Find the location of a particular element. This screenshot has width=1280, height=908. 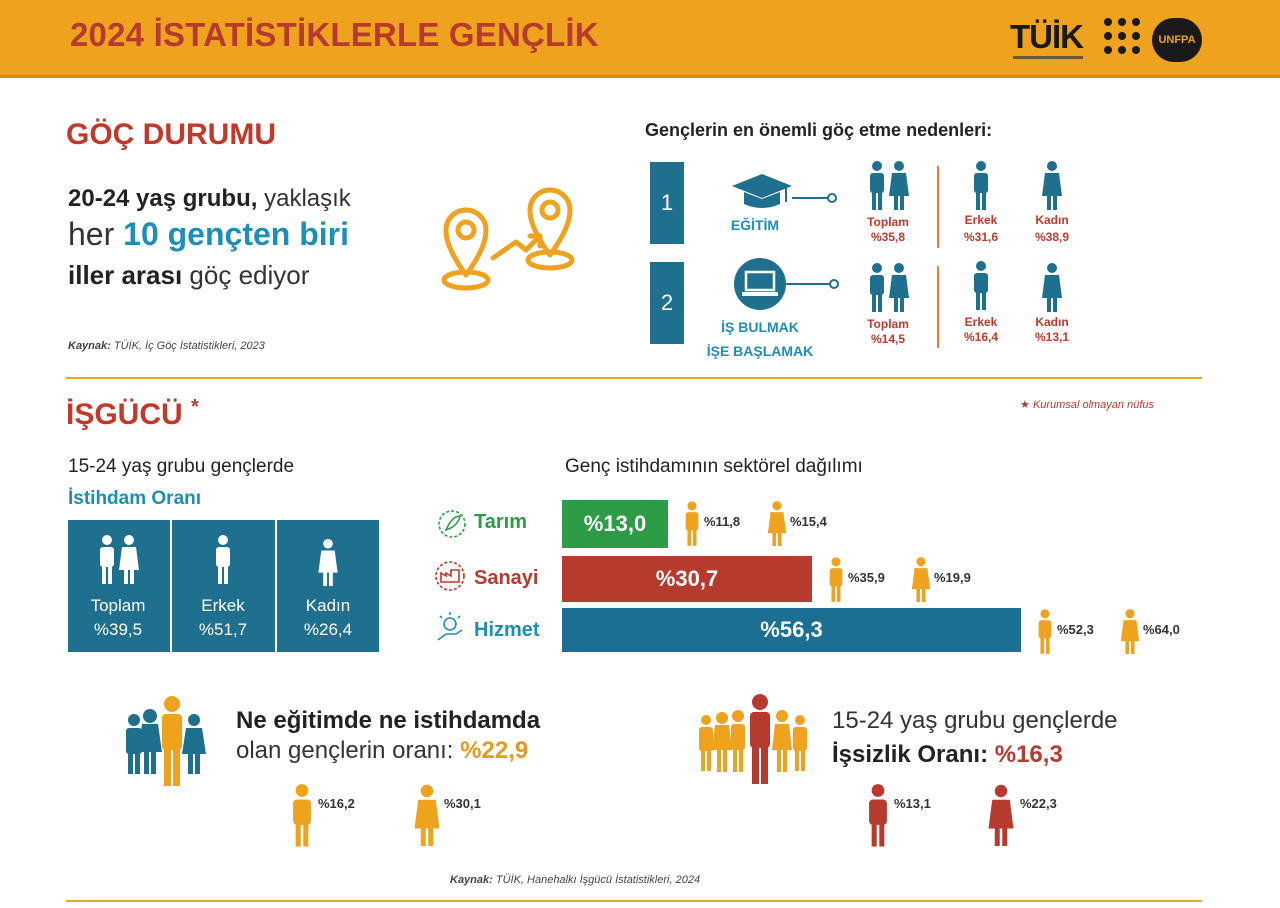

reason-2-label-line-1: İŞ BULMAK is located at coordinates (760, 327).